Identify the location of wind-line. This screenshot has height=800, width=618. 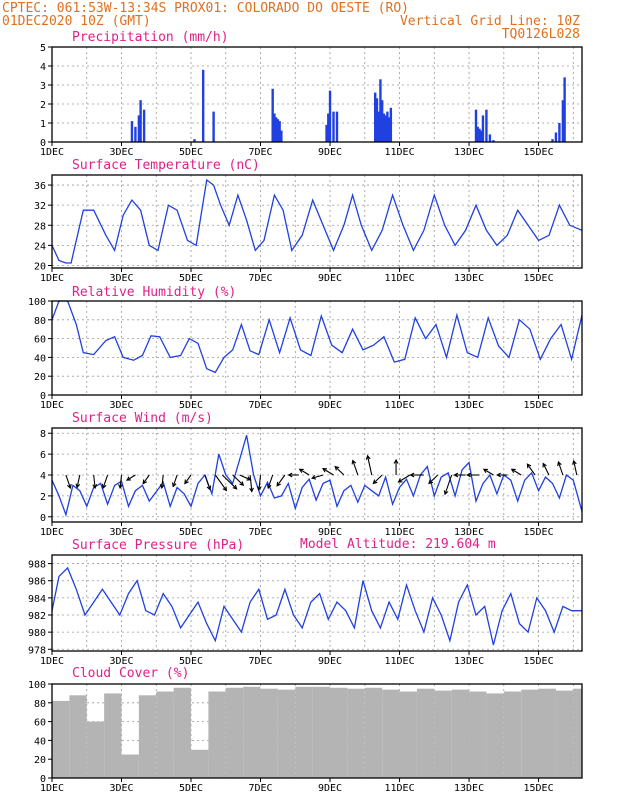
(317, 476).